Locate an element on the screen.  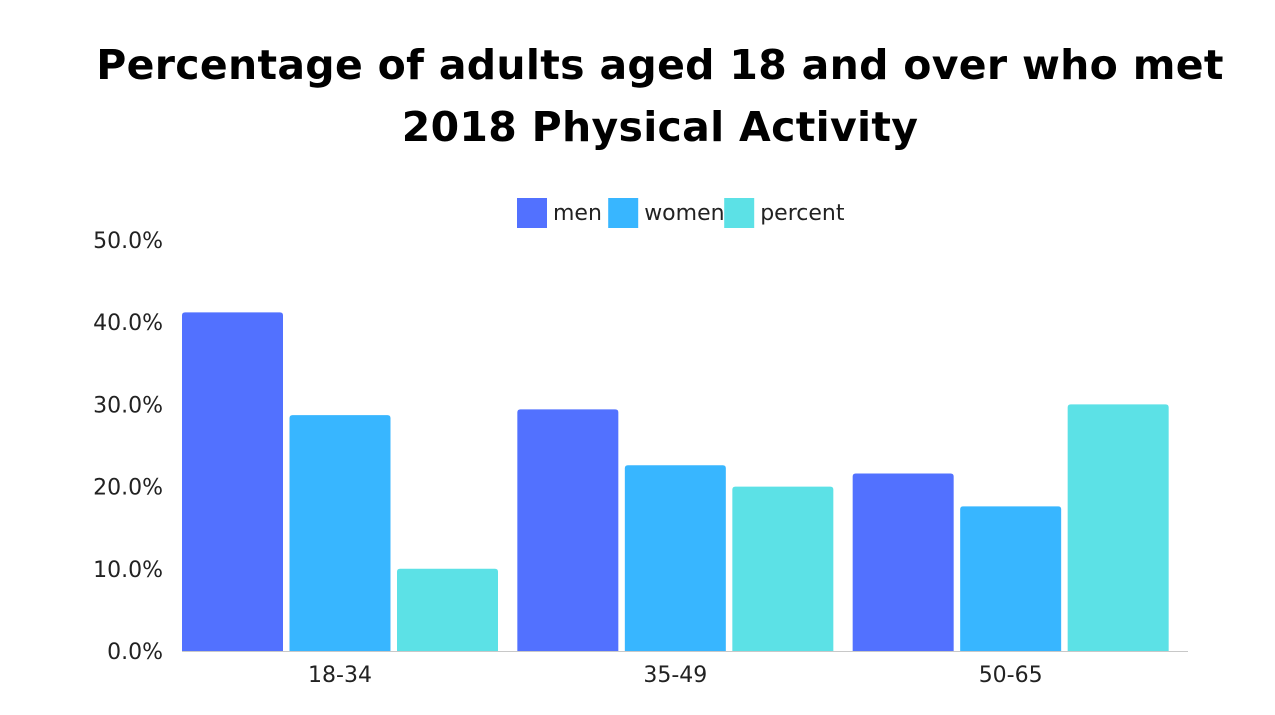
y-tick-label: 50.0% is located at coordinates (128, 241).